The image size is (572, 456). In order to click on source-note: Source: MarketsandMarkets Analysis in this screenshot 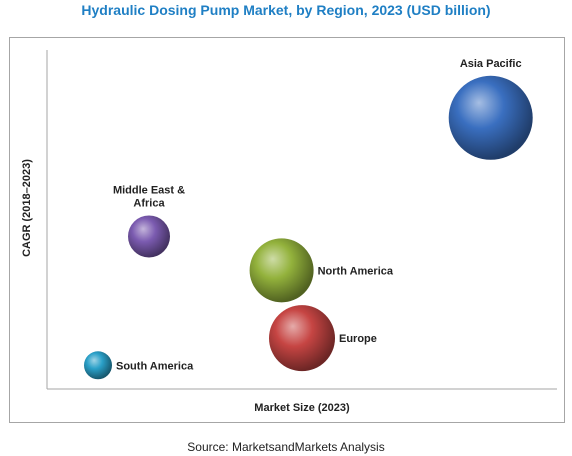, I will do `click(286, 447)`.